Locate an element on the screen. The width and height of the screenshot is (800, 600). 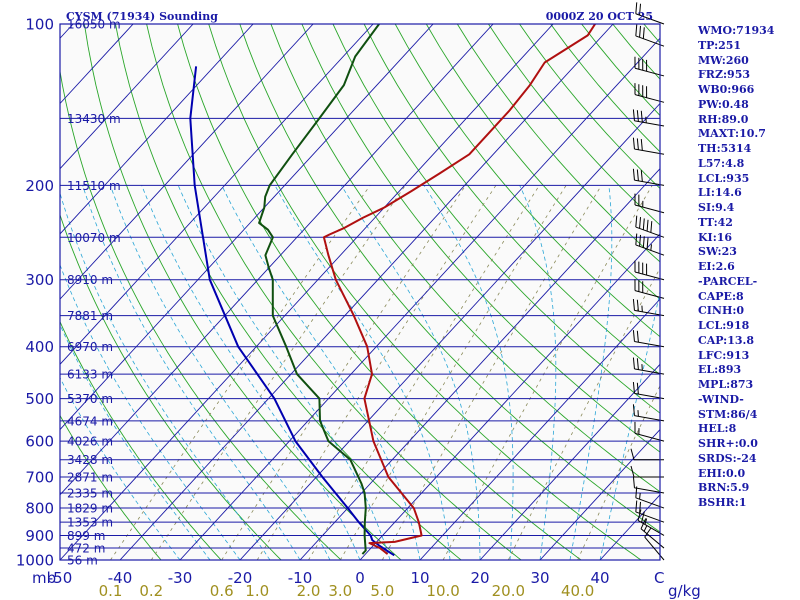
height-label: 6133 m is located at coordinates (90, 375).